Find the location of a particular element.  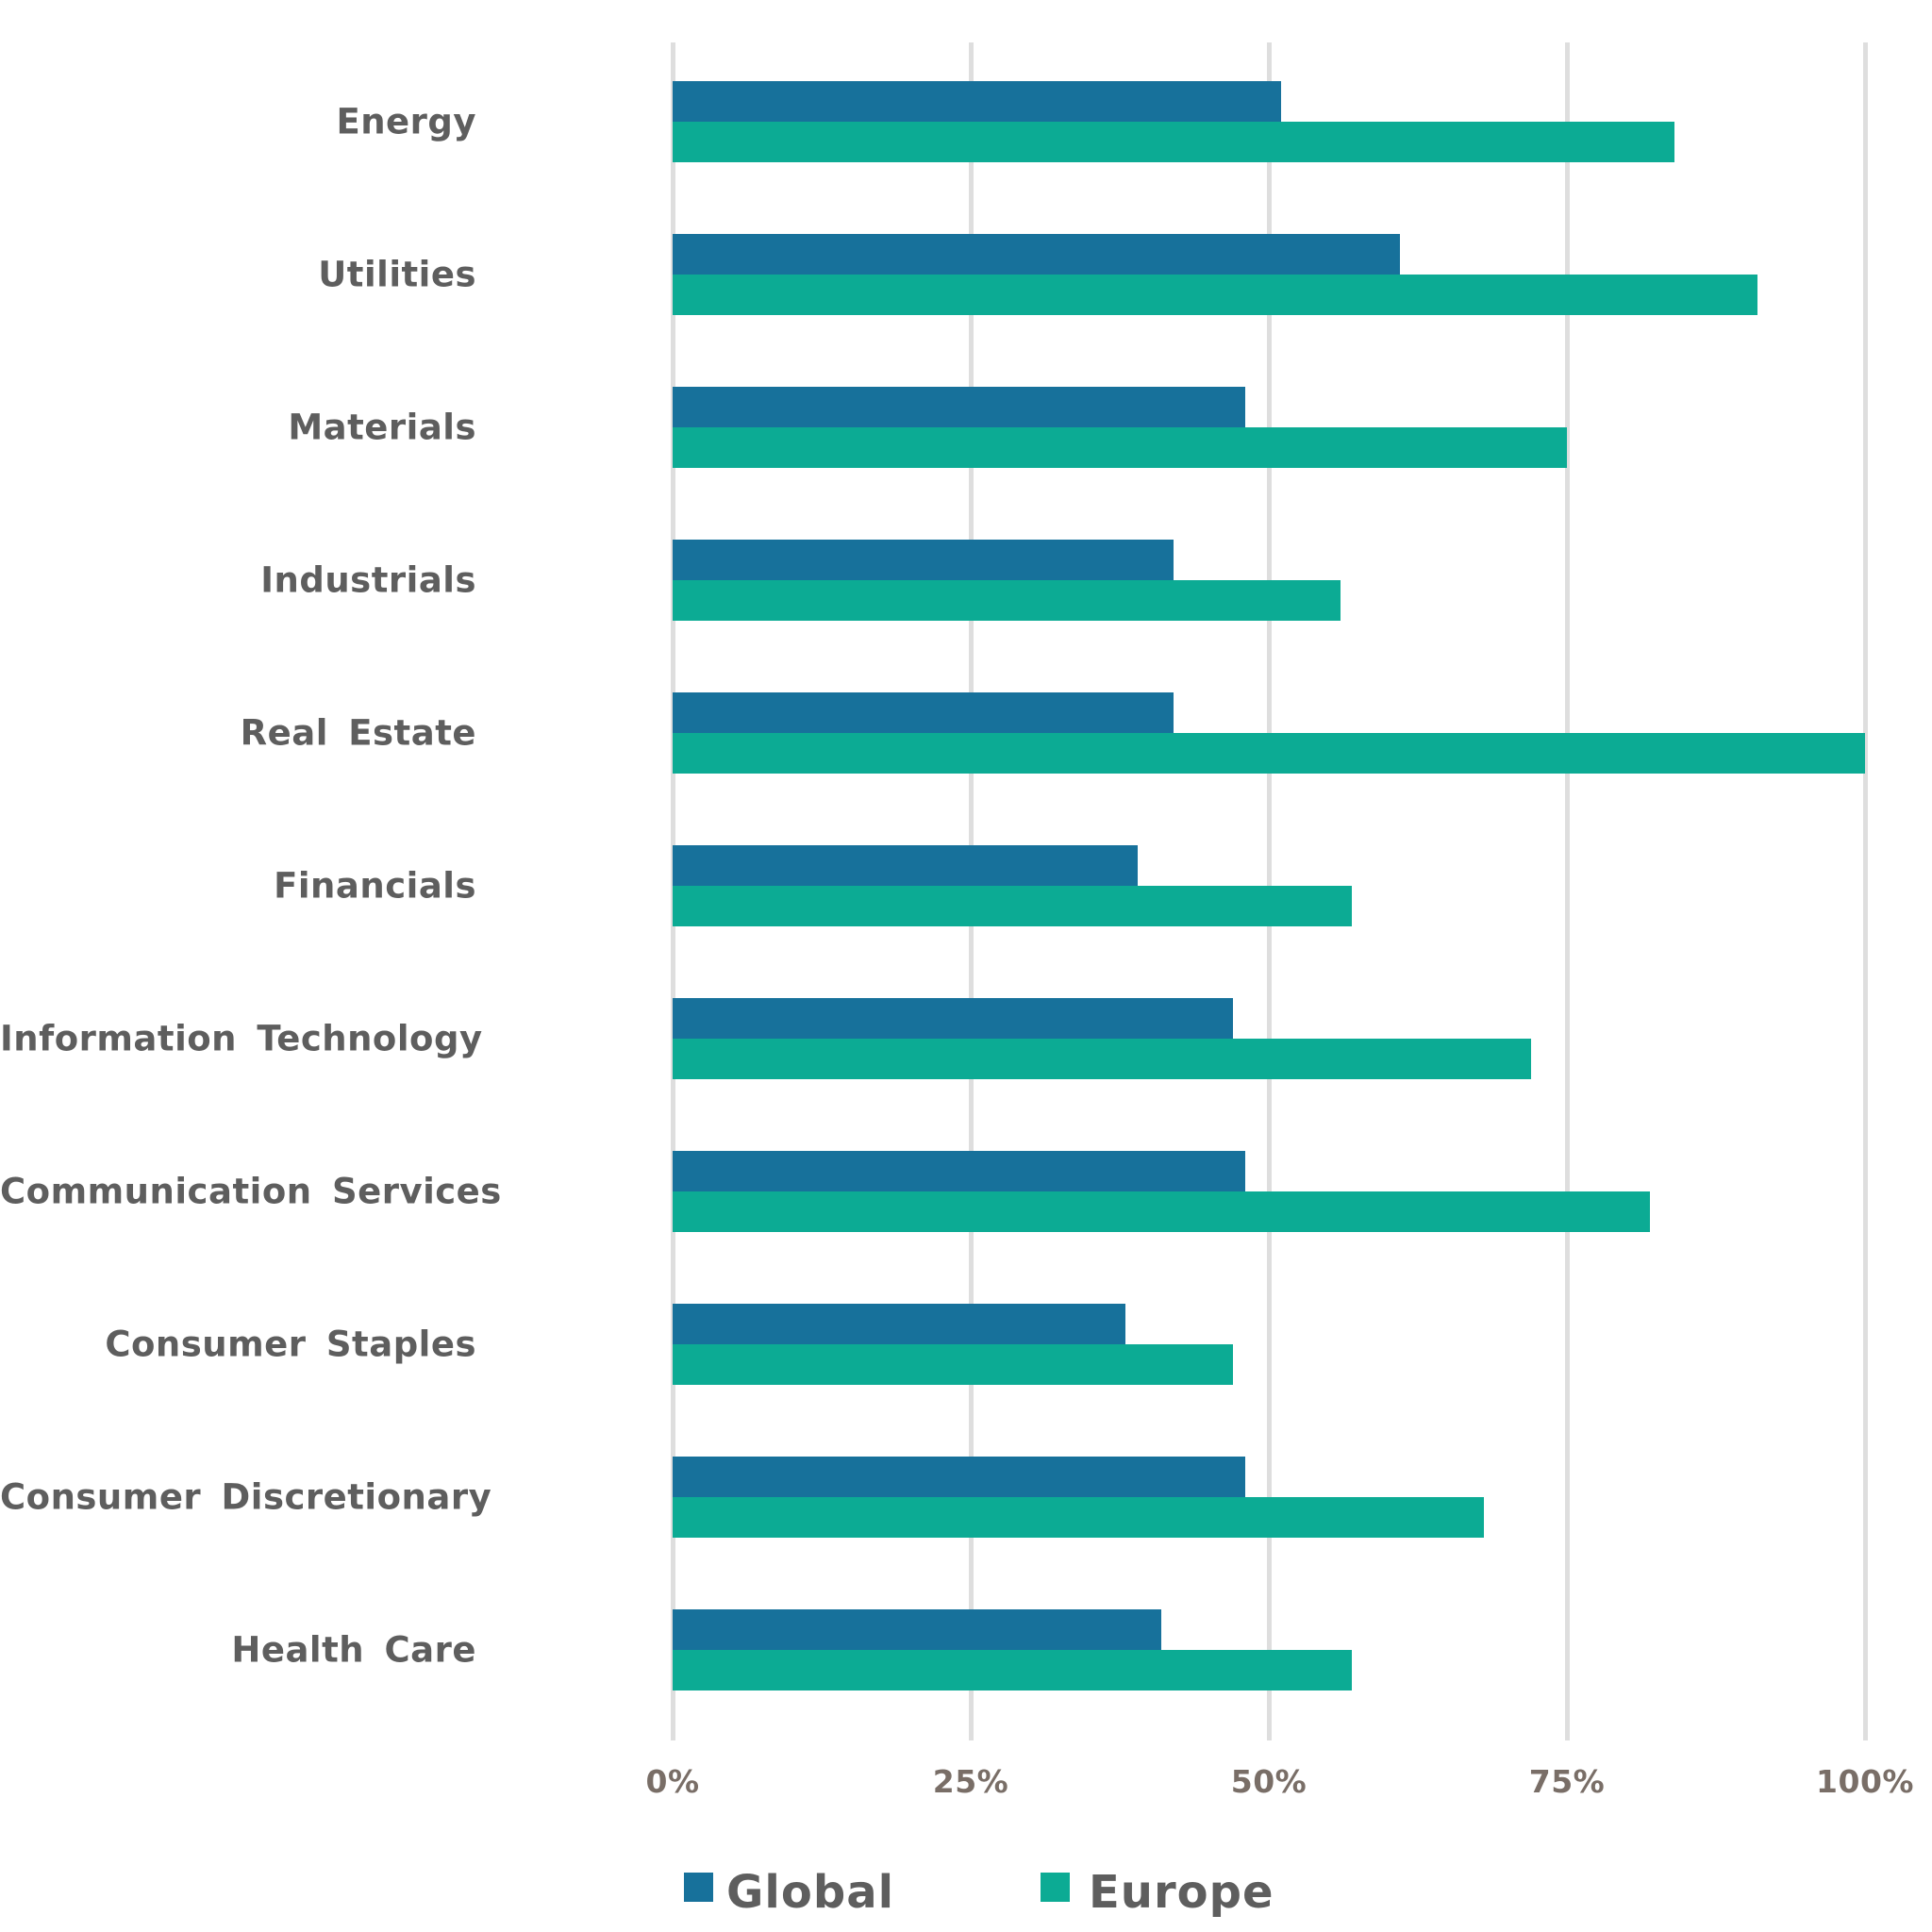

bar-utilities-europe is located at coordinates (1216, 295).